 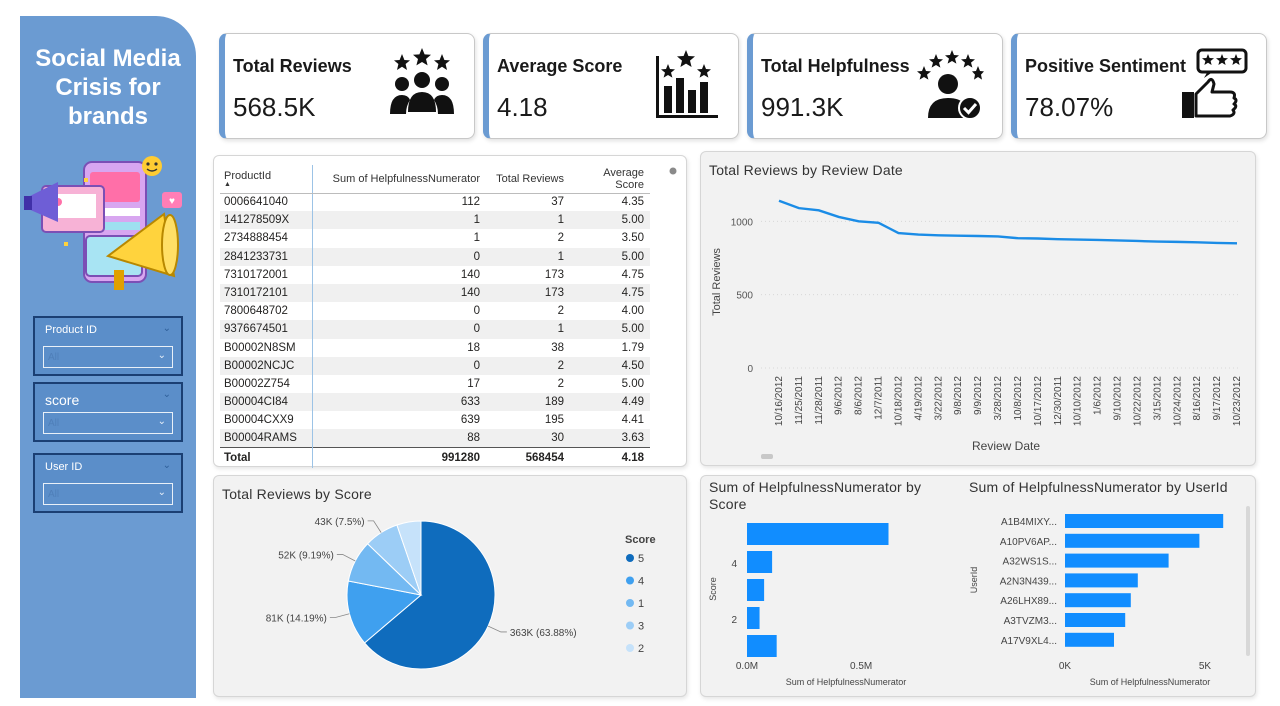 I want to click on pie-data-label: 52K (9.19%), so click(x=306, y=556).